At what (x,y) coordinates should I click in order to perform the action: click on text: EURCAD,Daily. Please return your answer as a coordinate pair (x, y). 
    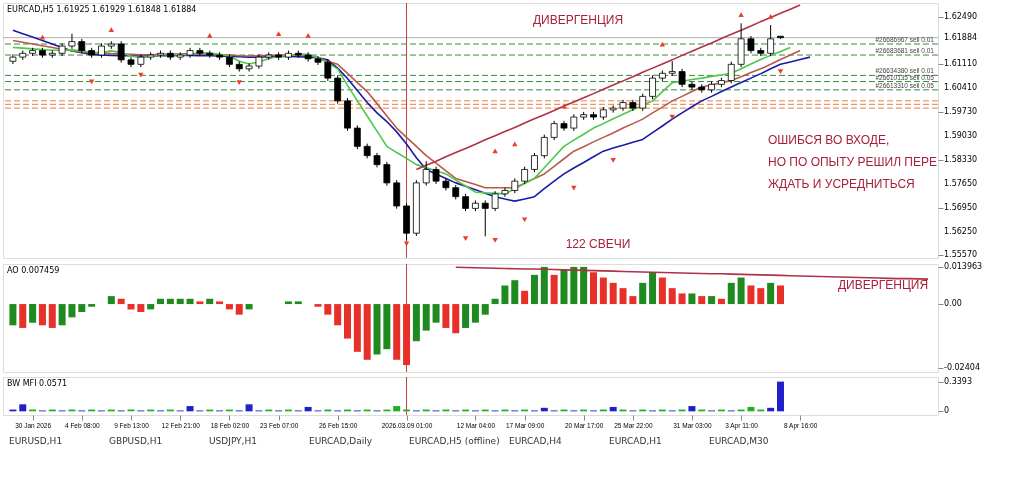
    Looking at the image, I should click on (341, 441).